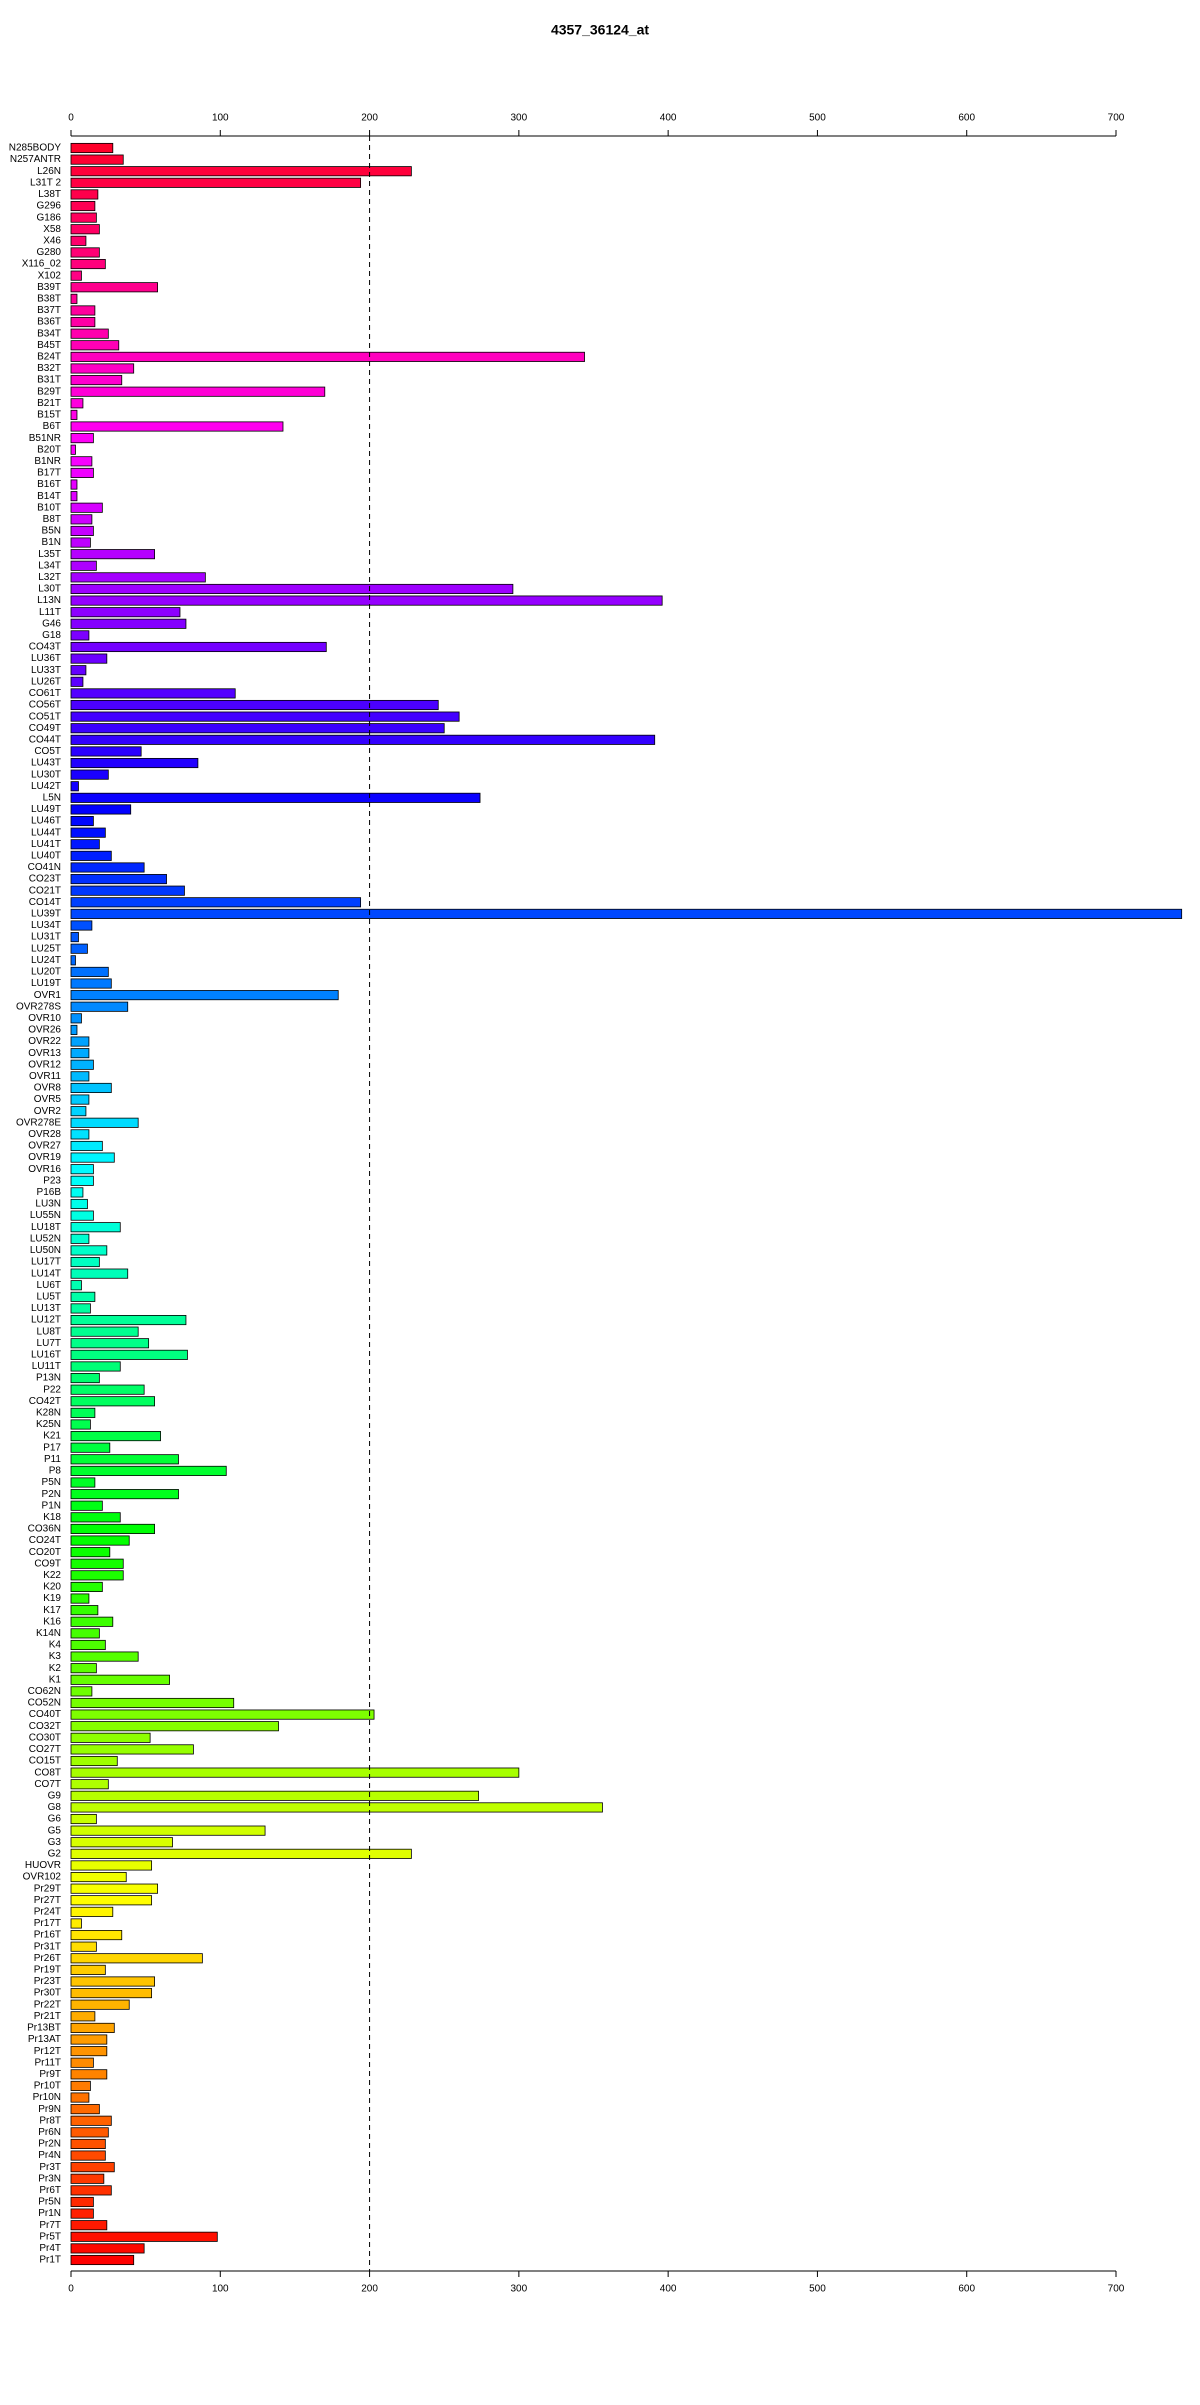  What do you see at coordinates (46, 809) in the screenshot?
I see `y-tick-label: LU49T` at bounding box center [46, 809].